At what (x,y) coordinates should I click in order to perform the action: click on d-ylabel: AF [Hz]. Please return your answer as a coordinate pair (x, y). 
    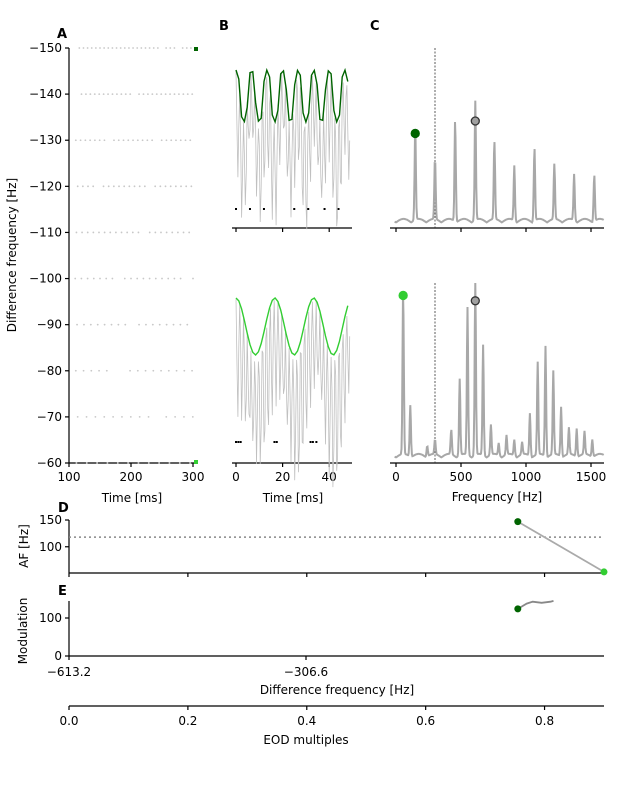
    Looking at the image, I should click on (24, 546).